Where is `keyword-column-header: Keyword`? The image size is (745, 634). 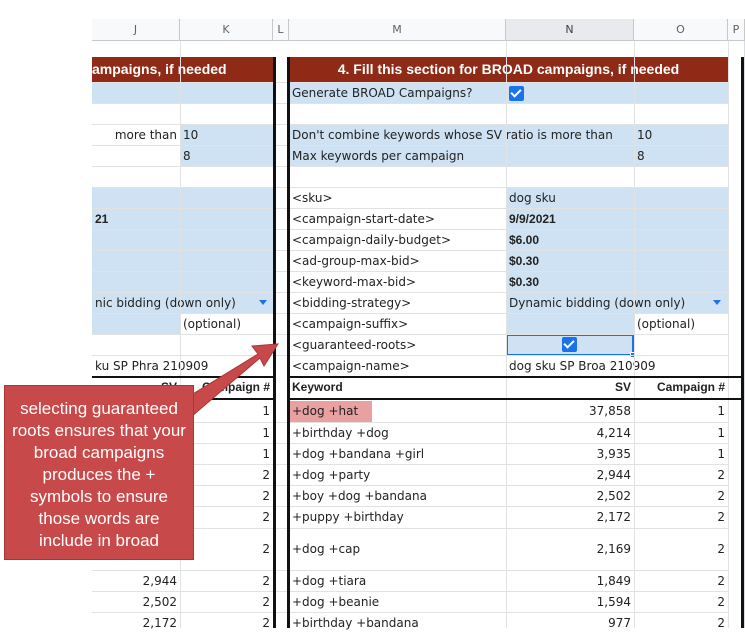 keyword-column-header: Keyword is located at coordinates (317, 387).